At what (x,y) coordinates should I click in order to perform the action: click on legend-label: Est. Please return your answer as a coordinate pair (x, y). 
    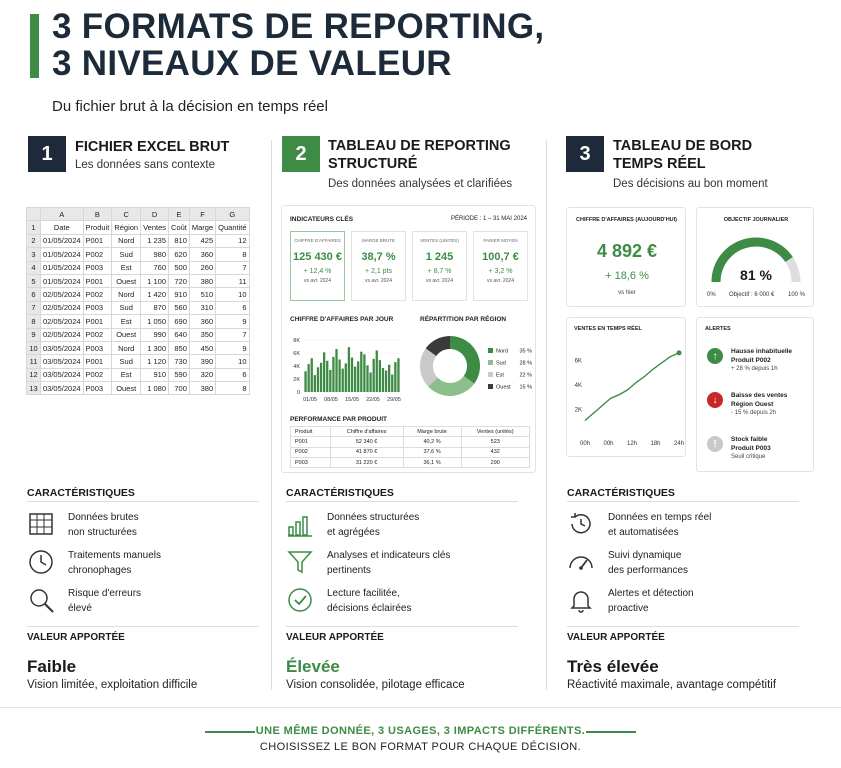
    Looking at the image, I should click on (500, 376).